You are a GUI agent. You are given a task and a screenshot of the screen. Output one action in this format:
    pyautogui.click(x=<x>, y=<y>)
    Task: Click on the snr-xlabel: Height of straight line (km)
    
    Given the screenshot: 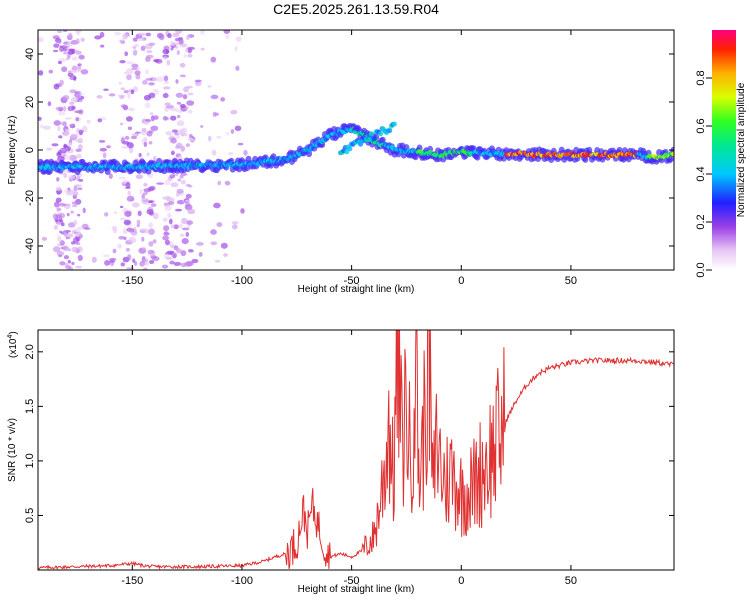 What is the action you would take?
    pyautogui.click(x=356, y=589)
    